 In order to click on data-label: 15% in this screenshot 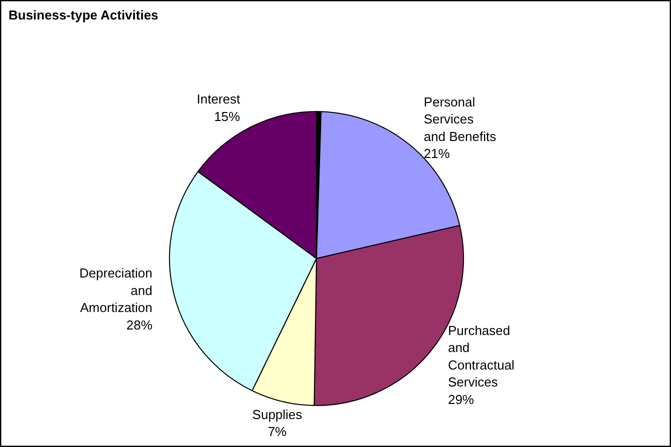, I will do `click(227, 116)`.